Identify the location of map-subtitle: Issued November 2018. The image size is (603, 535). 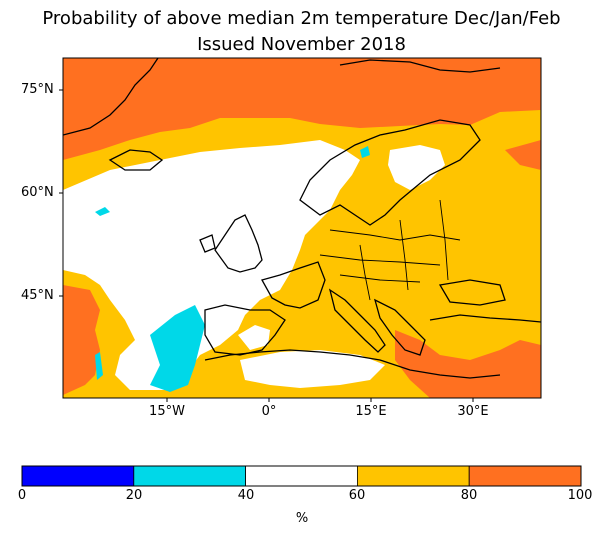
(301, 44).